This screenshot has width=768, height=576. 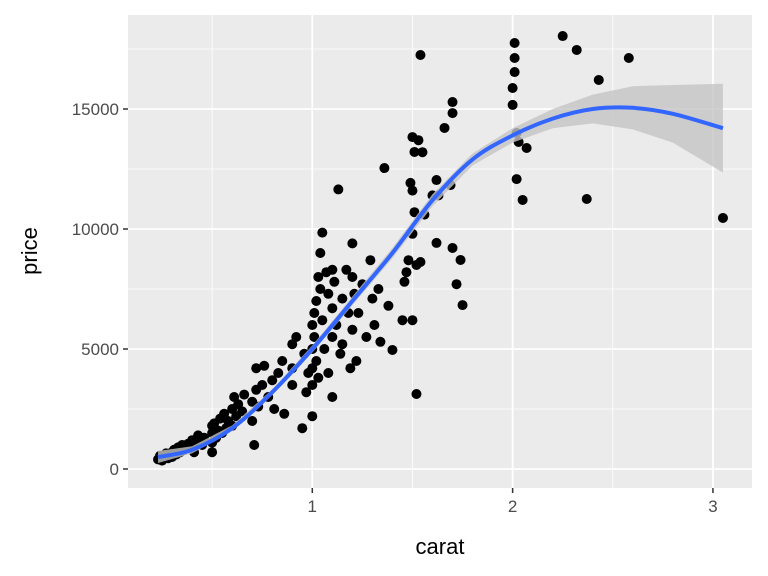 I want to click on y-tick-label: 10000, so click(x=95, y=229).